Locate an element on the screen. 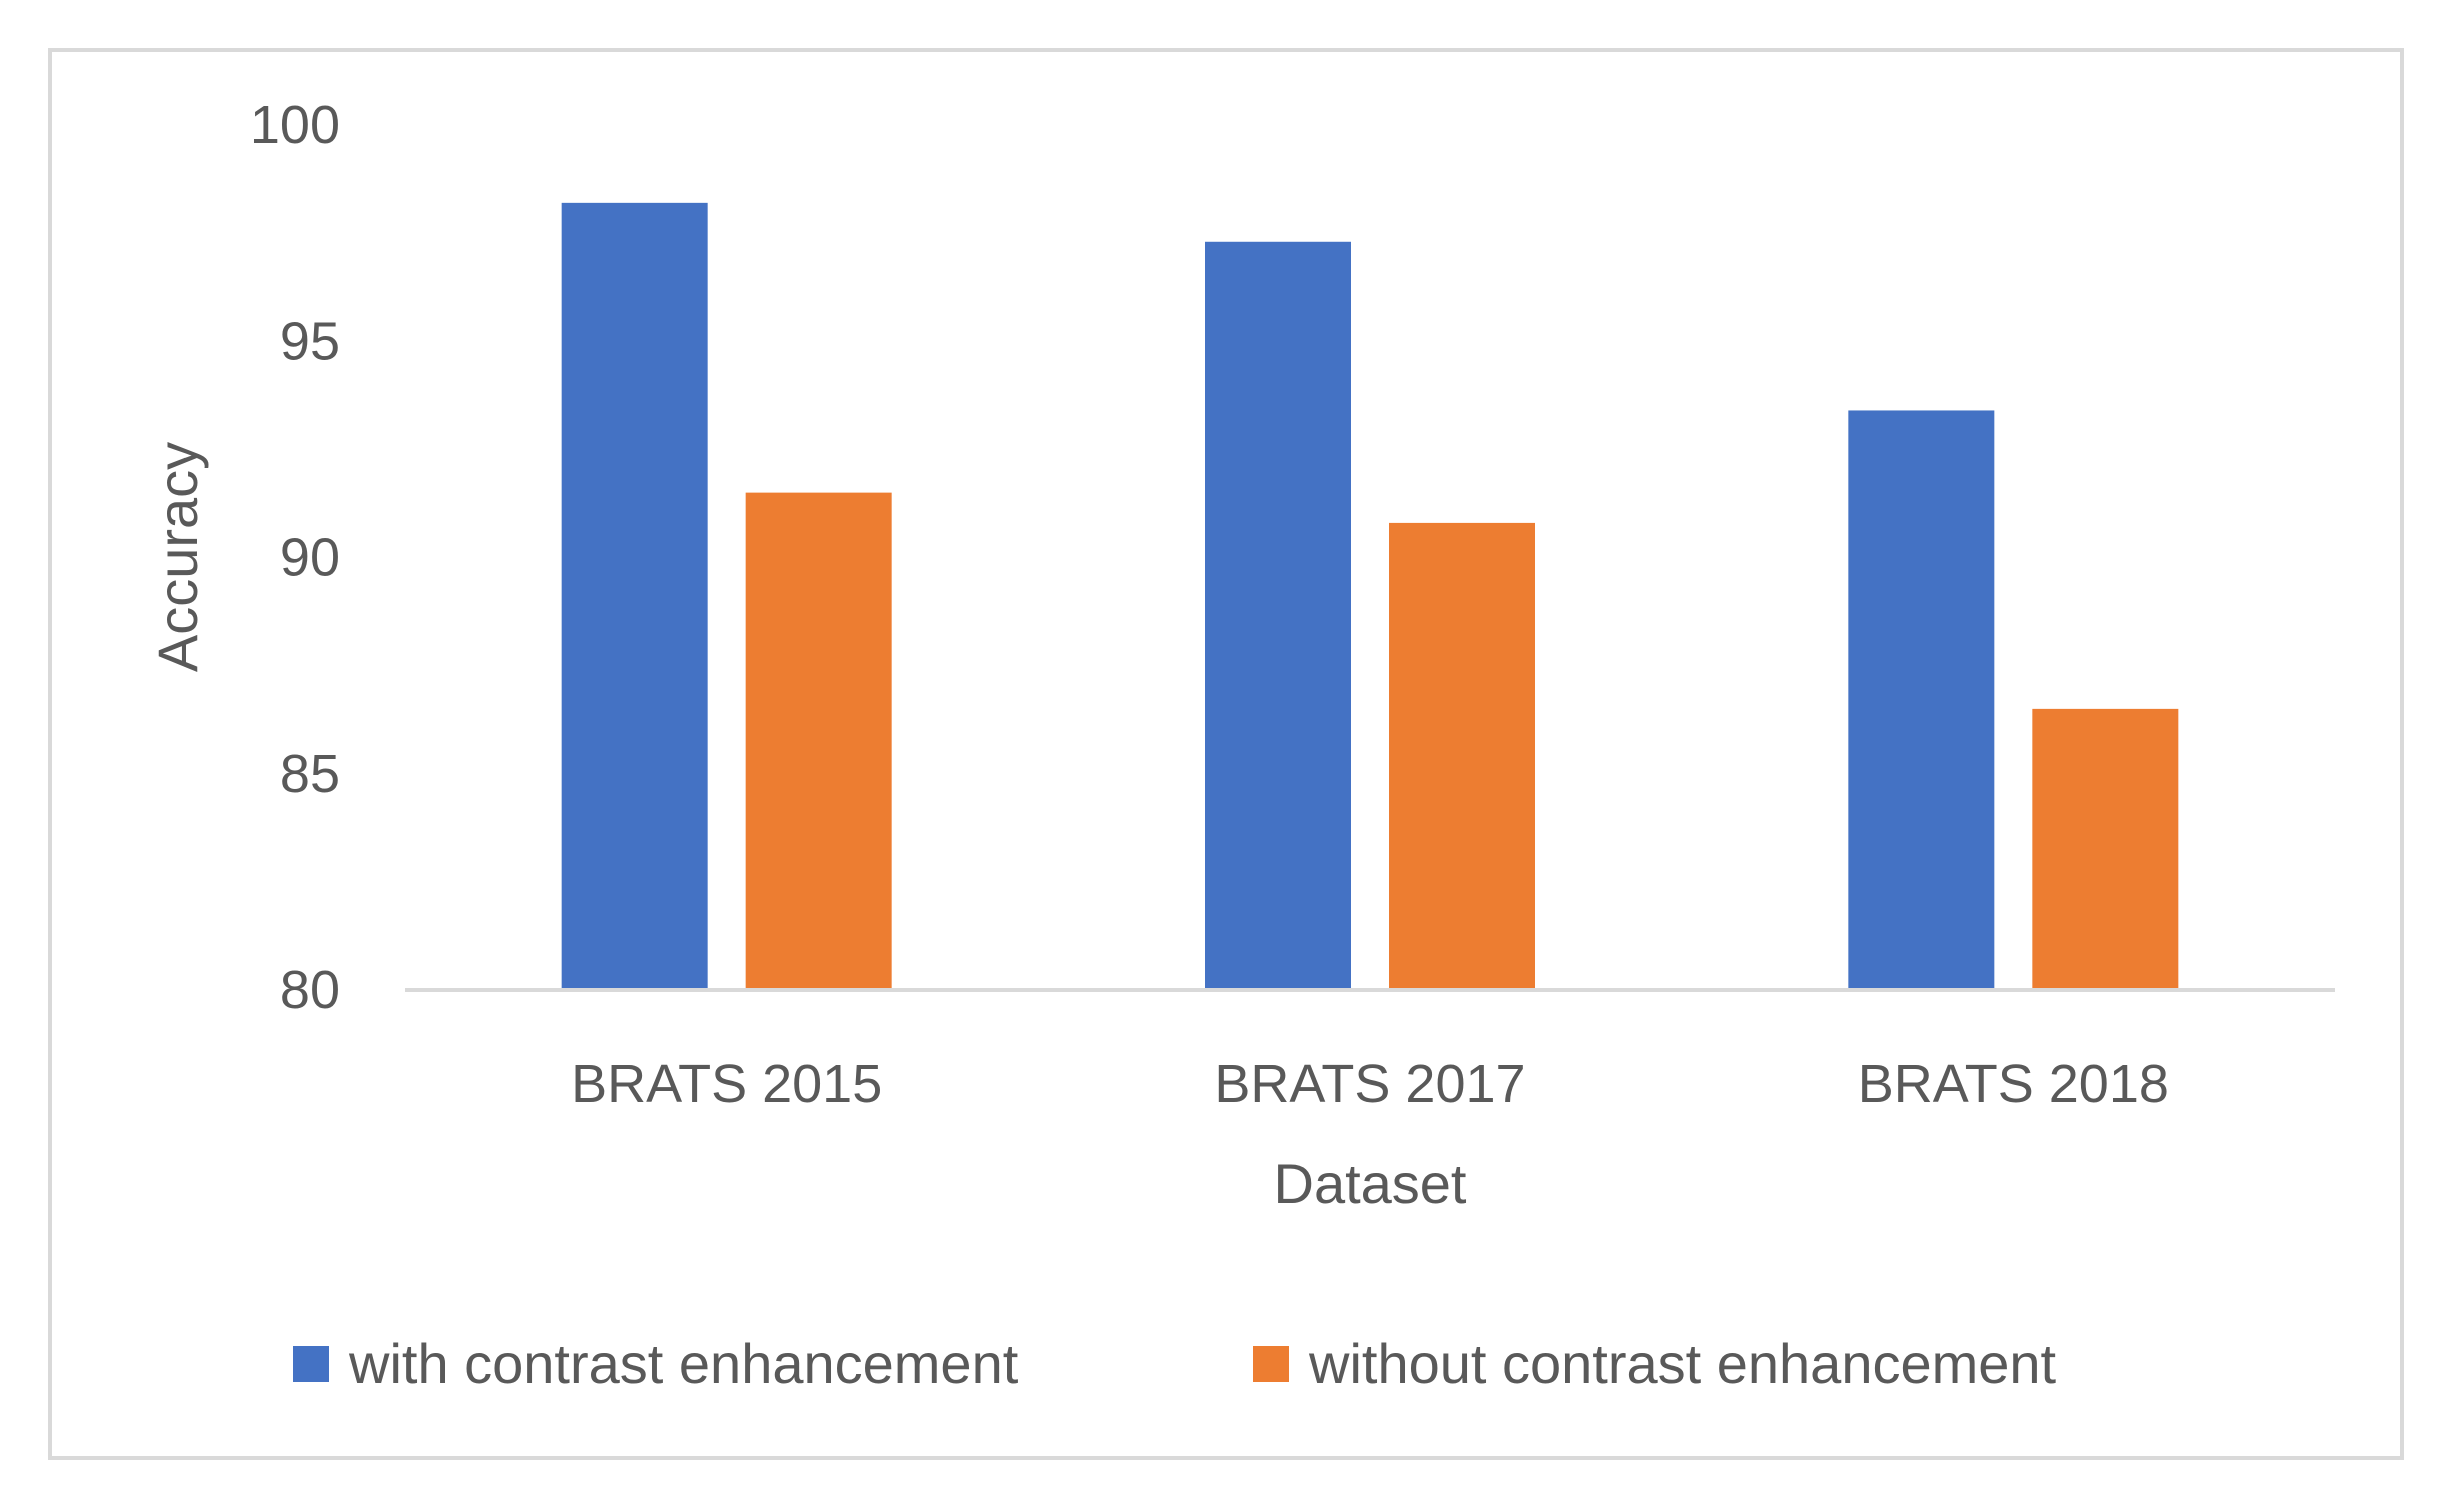 This screenshot has height=1501, width=2450. x-axis-ticks: BRATS 2015 BRATS 2017 BRATS 2018 is located at coordinates (1370, 1084).